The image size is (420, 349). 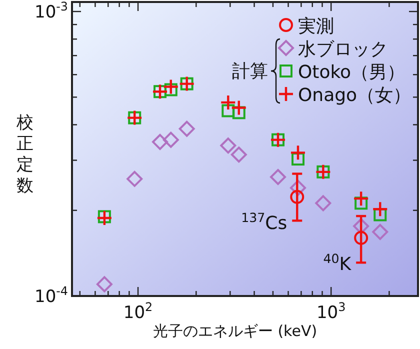 What do you see at coordinates (250, 71) in the screenshot?
I see `annotation: 計算` at bounding box center [250, 71].